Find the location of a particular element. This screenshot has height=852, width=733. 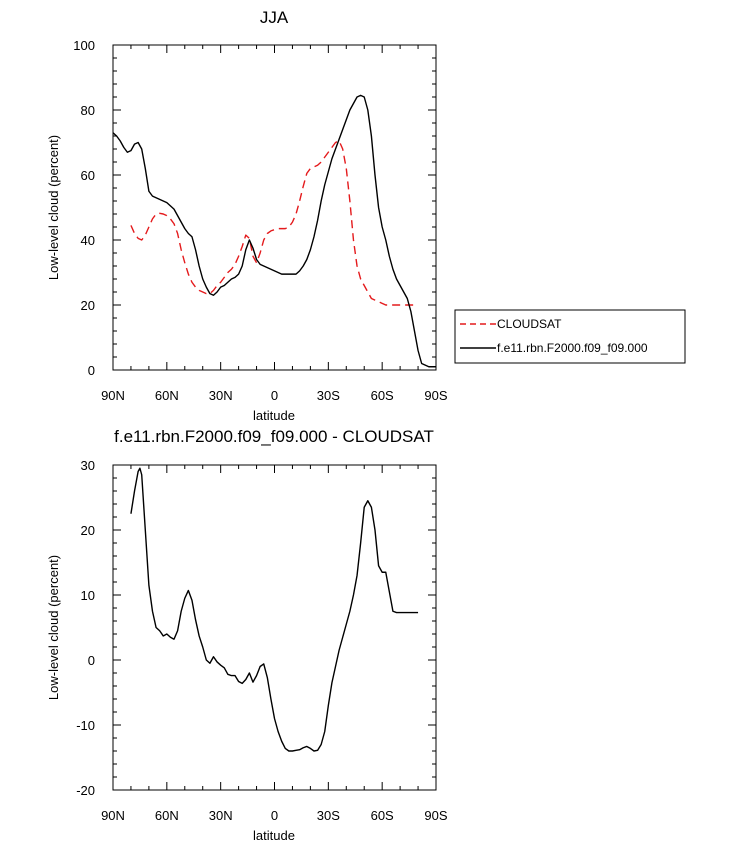

bottom-x-axis-label: latitude is located at coordinates (274, 835).